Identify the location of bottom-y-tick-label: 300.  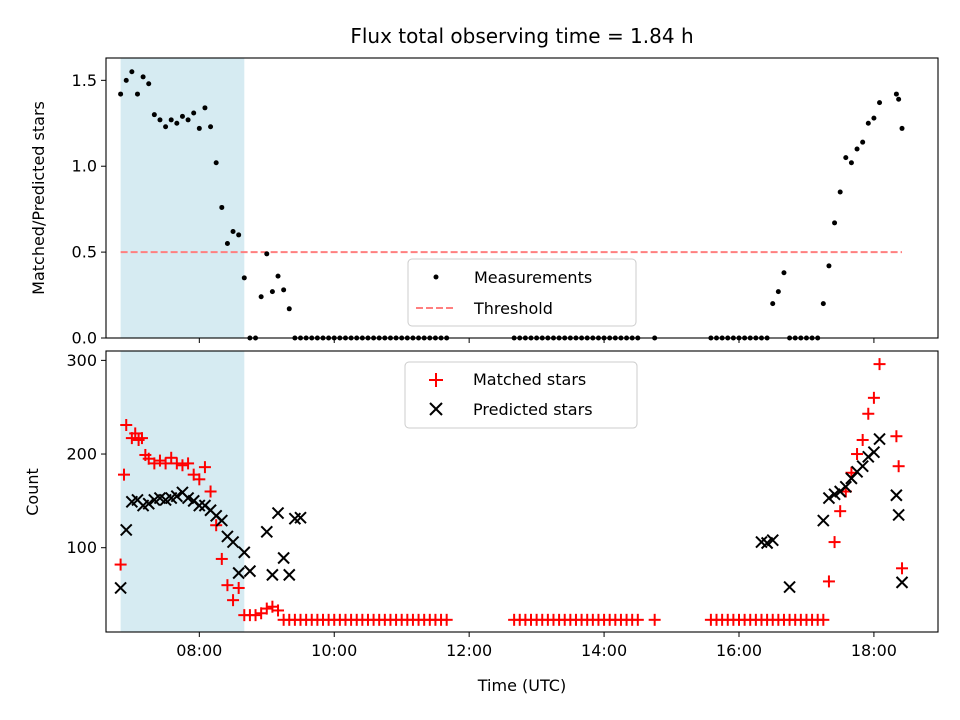
(81, 360).